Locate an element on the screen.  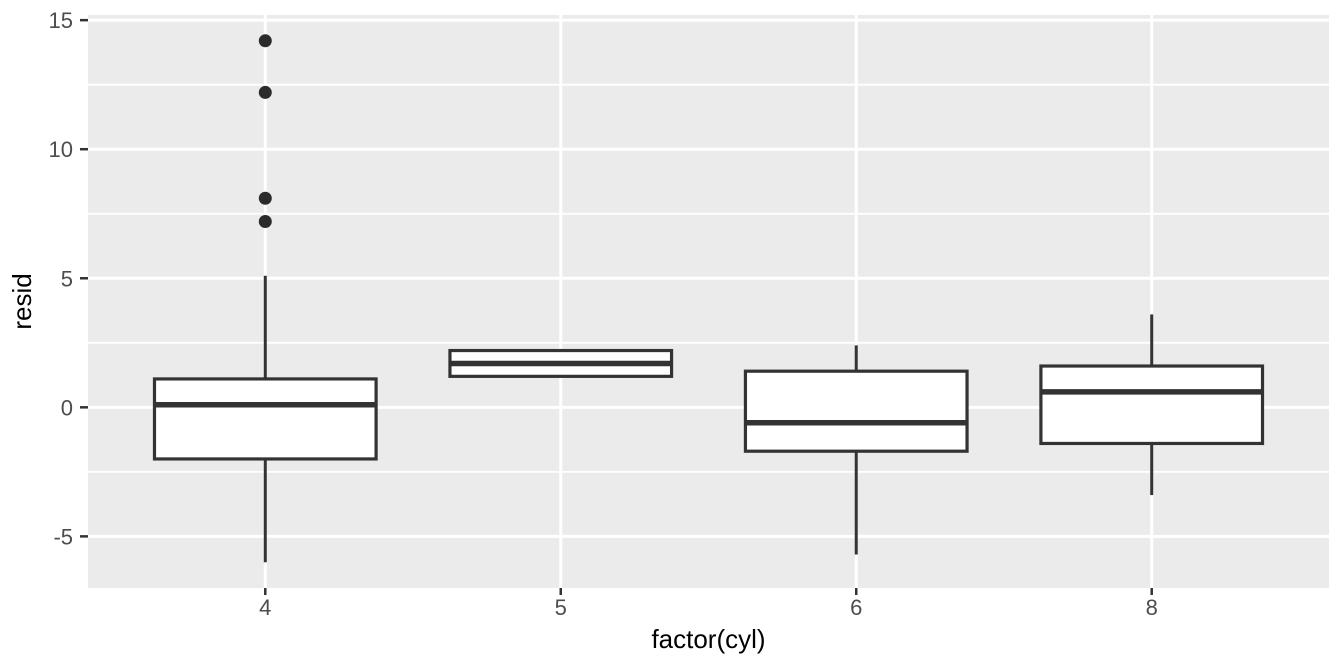
y-axis-title: resid is located at coordinates (22, 301).